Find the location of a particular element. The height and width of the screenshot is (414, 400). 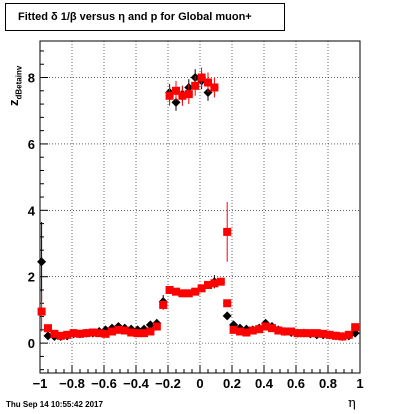

y-axis-label: zdBetainv is located at coordinates (15, 86).